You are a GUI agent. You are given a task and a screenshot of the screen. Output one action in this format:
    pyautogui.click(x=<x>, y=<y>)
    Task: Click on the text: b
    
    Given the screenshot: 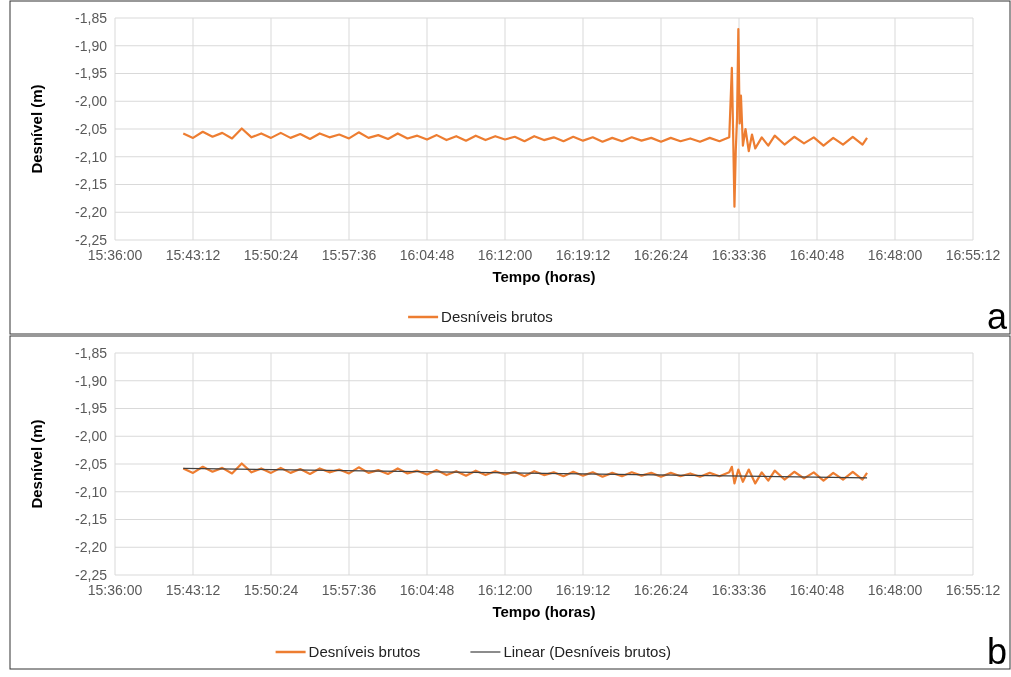 What is the action you would take?
    pyautogui.click(x=996, y=651)
    